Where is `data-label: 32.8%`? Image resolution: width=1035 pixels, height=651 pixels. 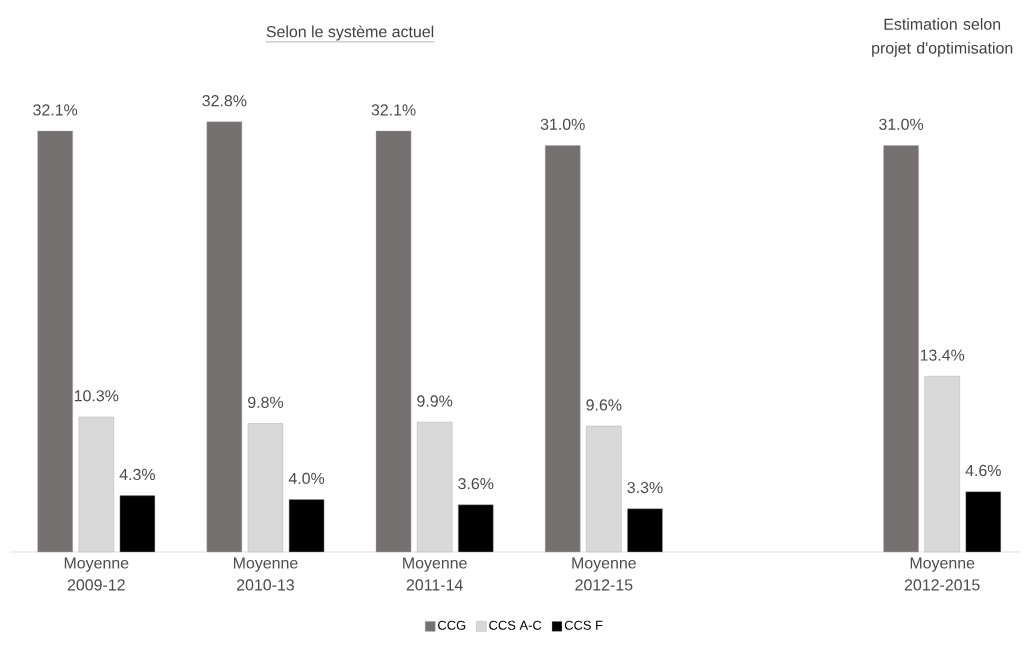 data-label: 32.8% is located at coordinates (224, 101).